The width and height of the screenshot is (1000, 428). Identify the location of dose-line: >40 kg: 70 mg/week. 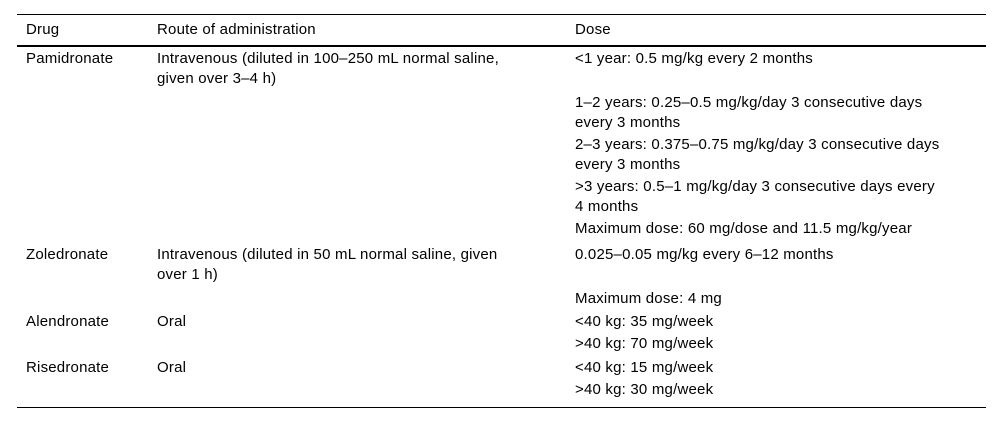
(644, 343).